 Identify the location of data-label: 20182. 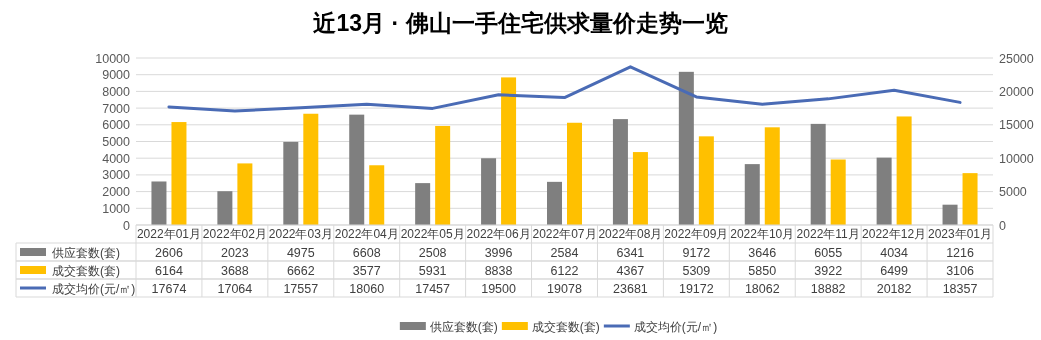
(894, 288).